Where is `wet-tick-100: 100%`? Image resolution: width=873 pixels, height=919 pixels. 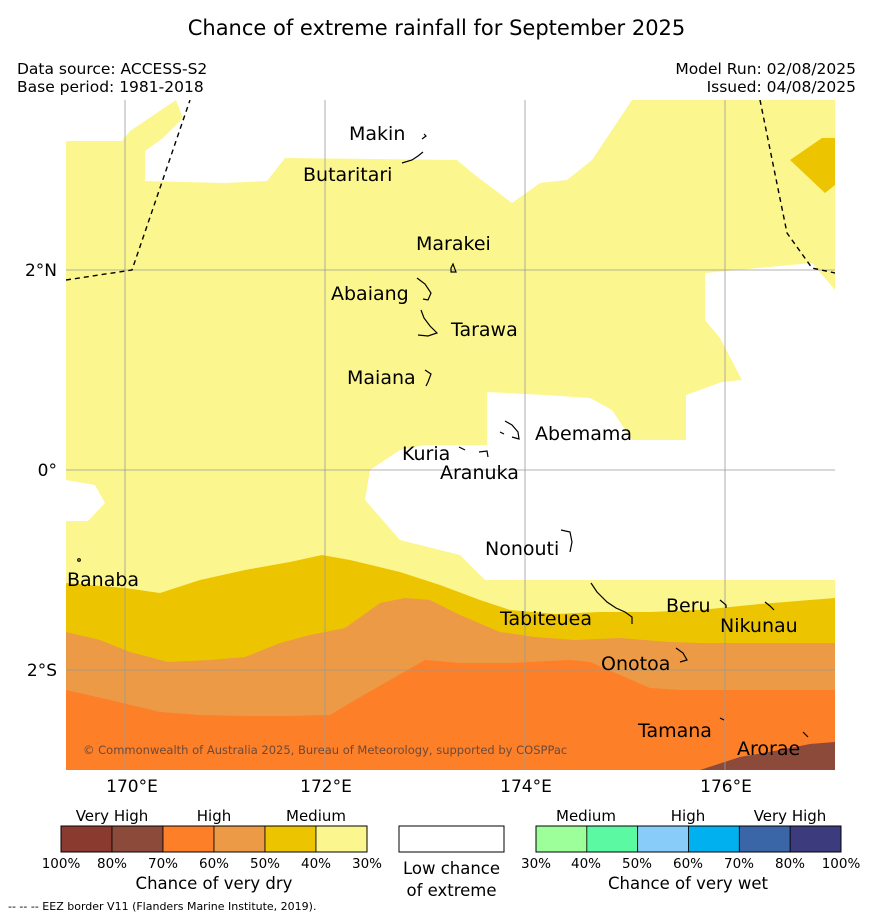
wet-tick-100: 100% is located at coordinates (841, 864).